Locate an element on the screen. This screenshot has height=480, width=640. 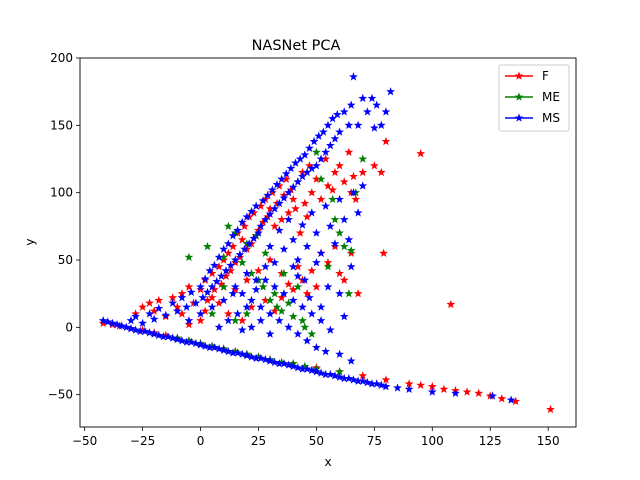
y-tick-label: 50 is located at coordinates (65, 260).